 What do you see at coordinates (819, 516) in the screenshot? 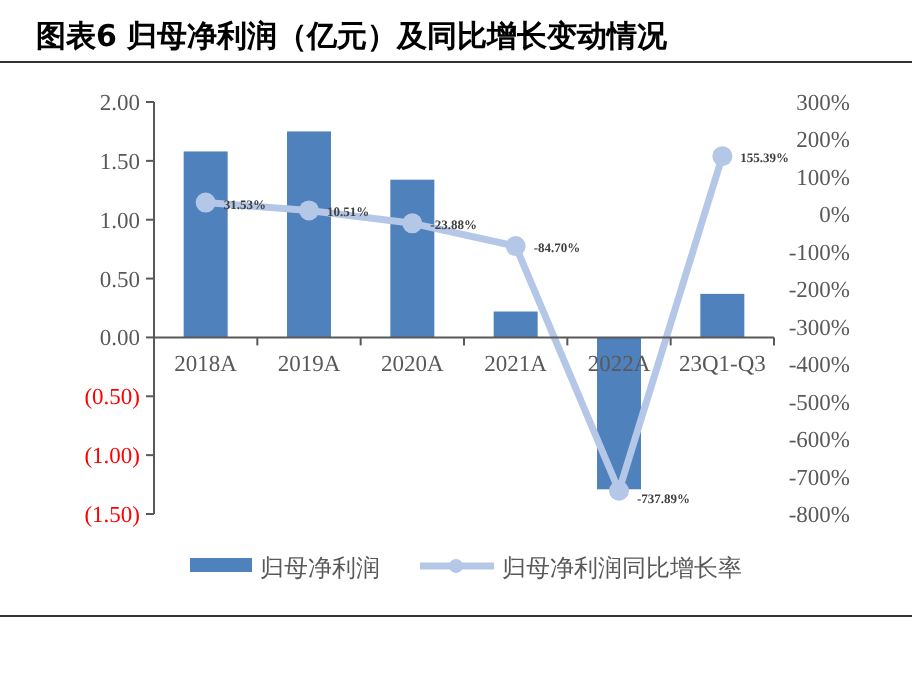
I see `y2-tick-label: -800%` at bounding box center [819, 516].